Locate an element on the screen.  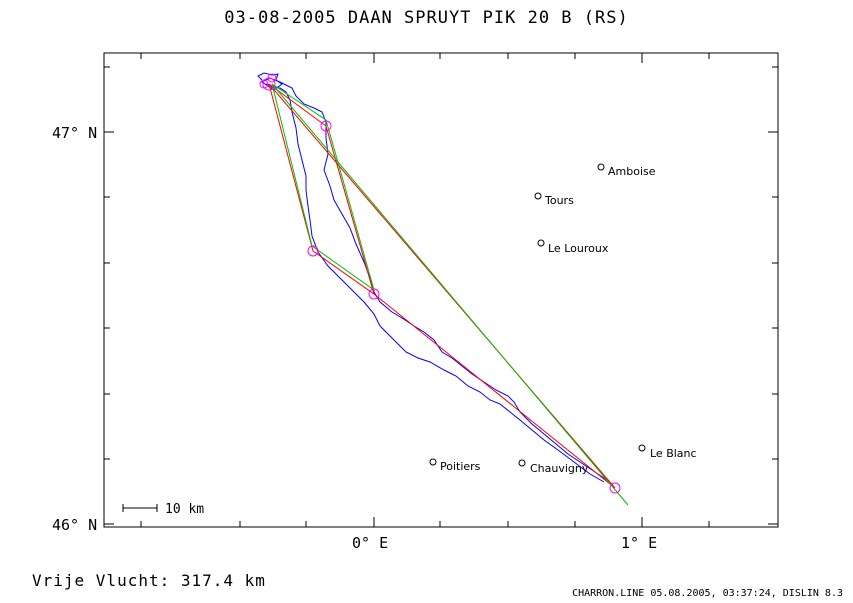
turnpoint-start is located at coordinates (269, 84).